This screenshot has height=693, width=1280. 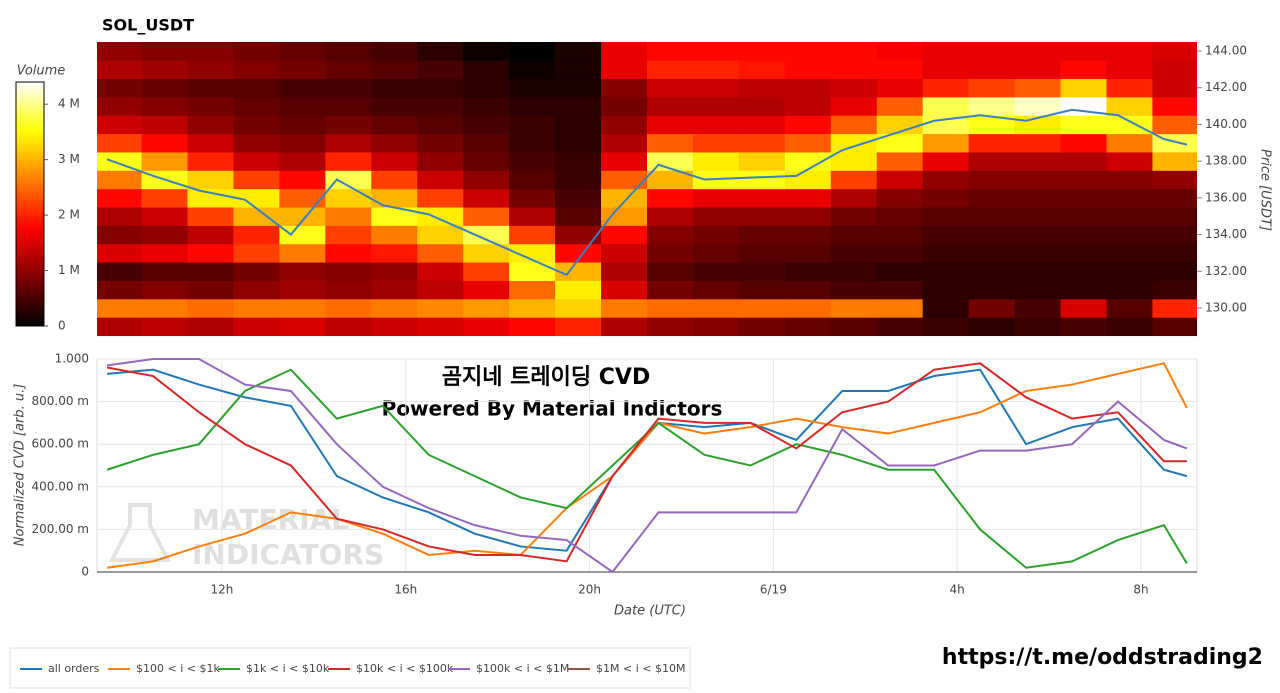 What do you see at coordinates (1102, 657) in the screenshot?
I see `footer-link: https://t.me/oddstrading2` at bounding box center [1102, 657].